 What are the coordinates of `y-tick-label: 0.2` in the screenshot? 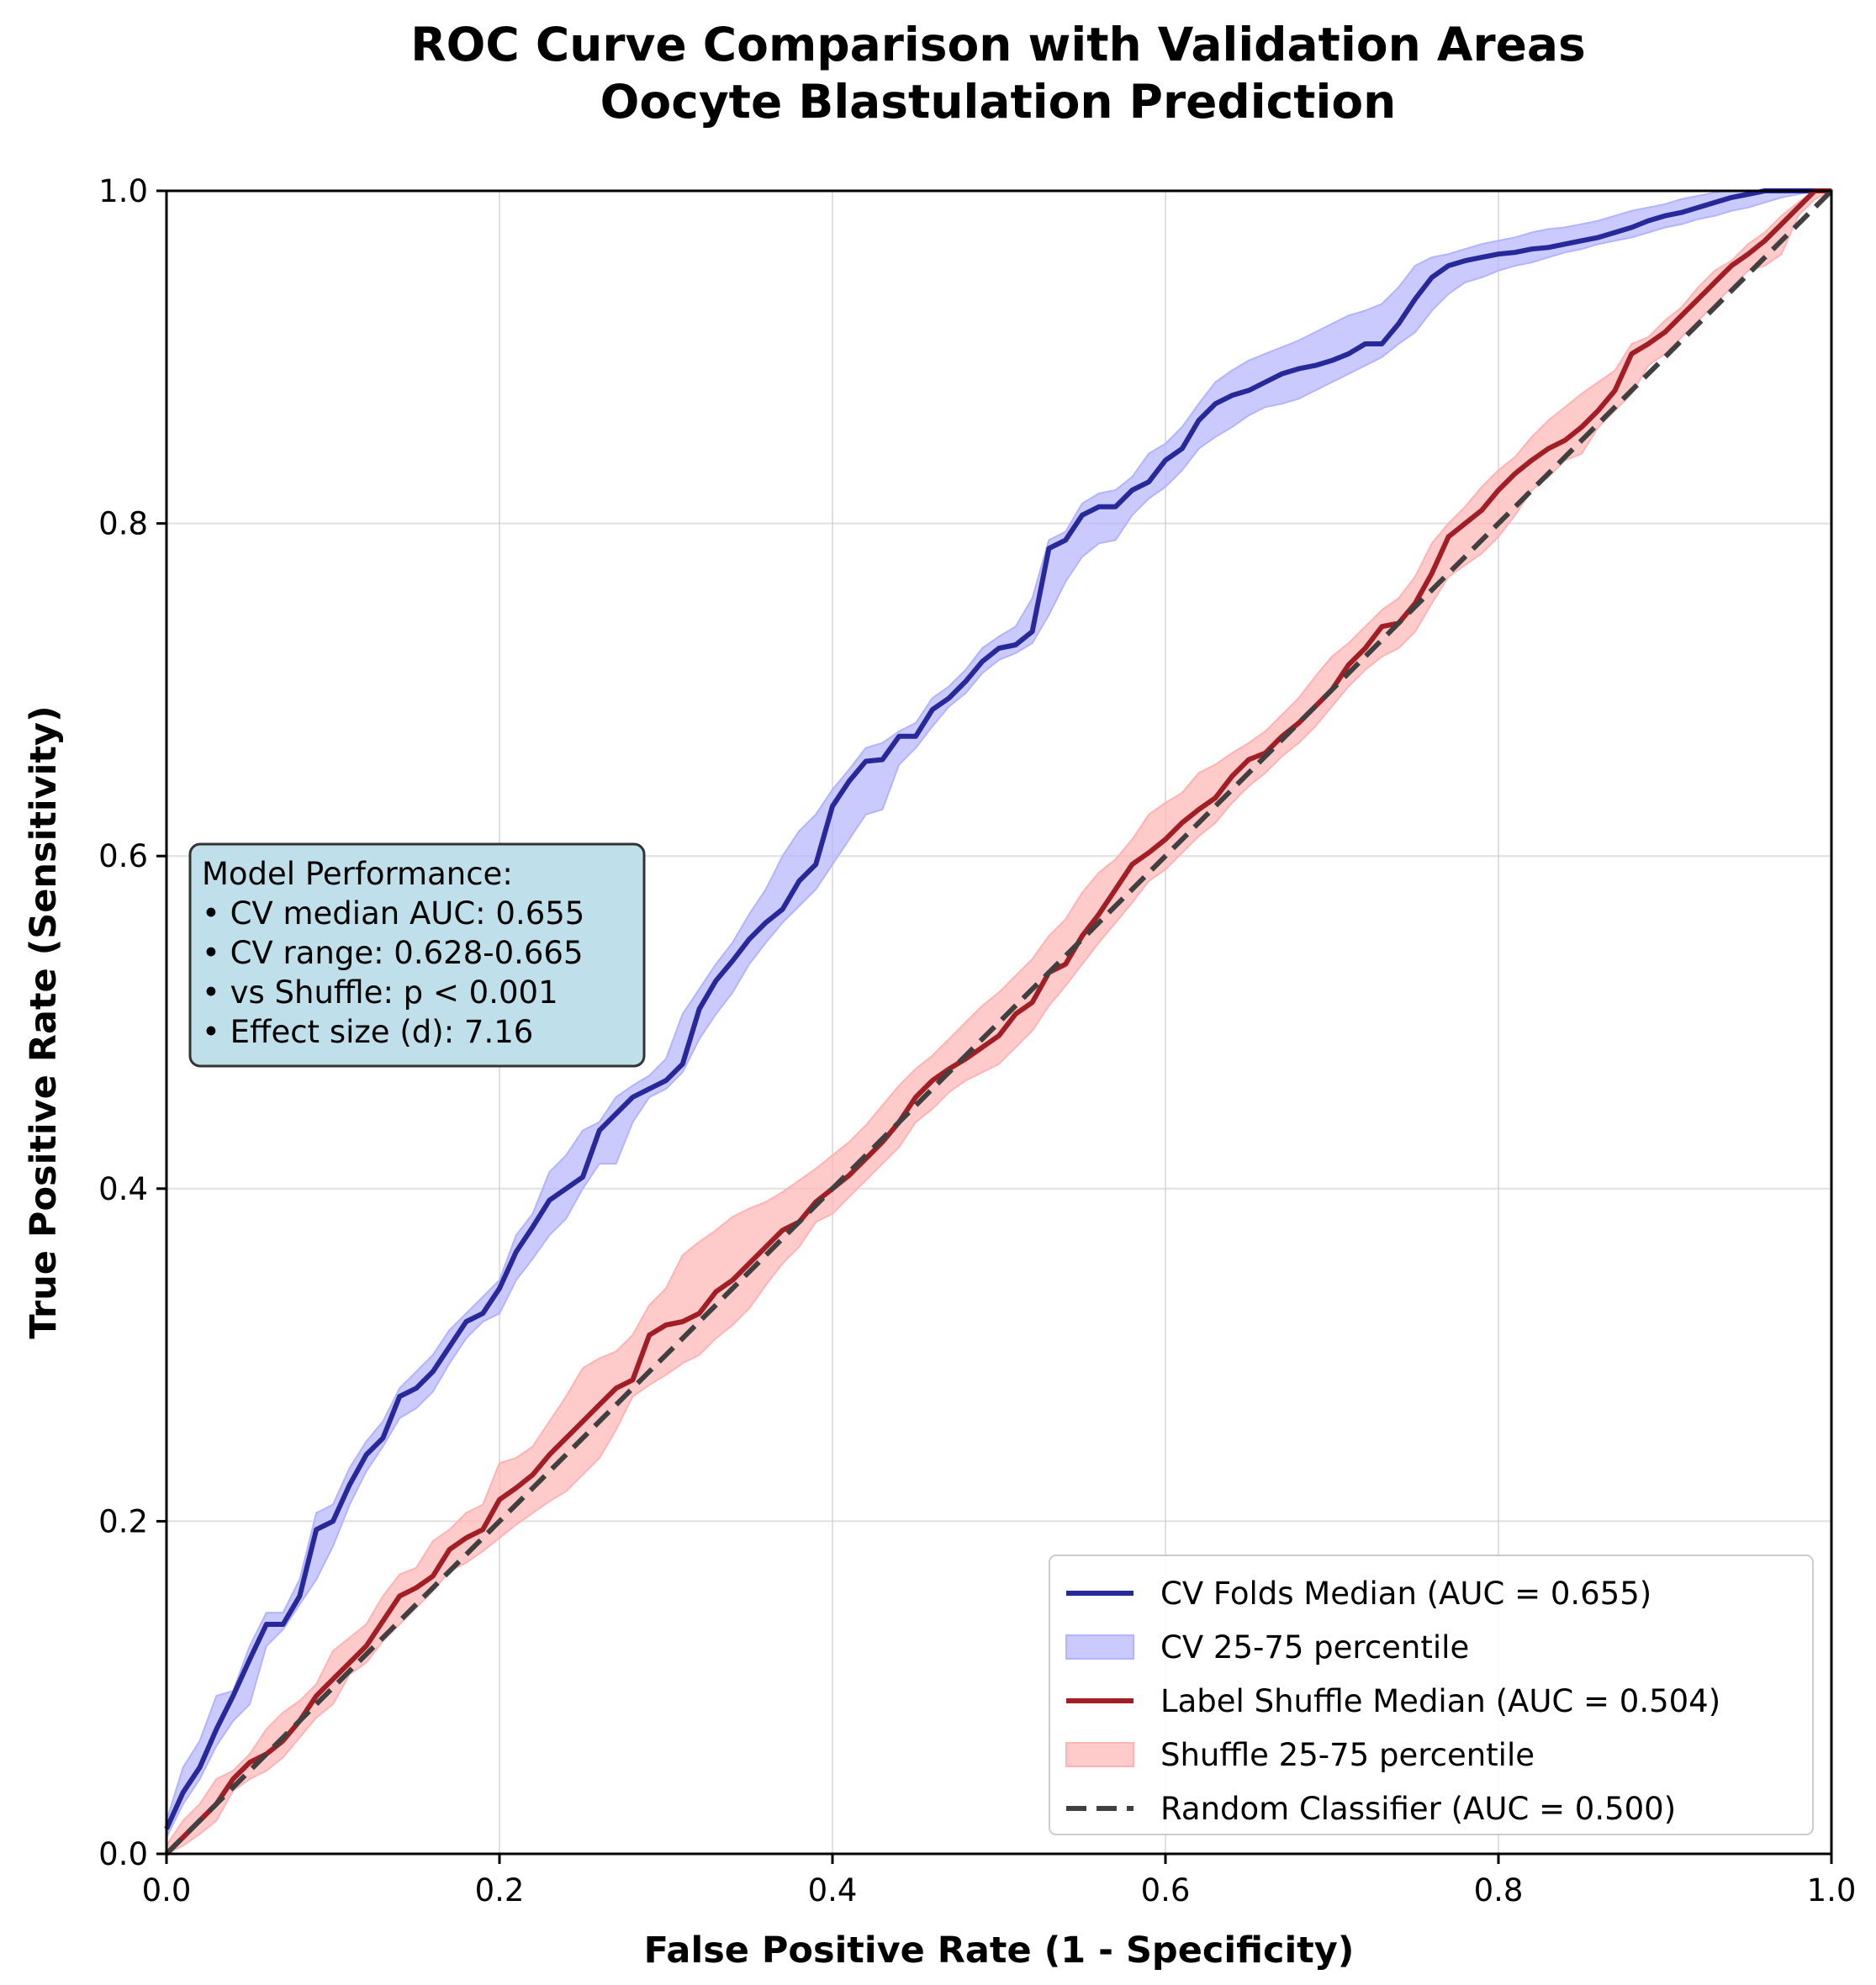 It's located at (123, 1521).